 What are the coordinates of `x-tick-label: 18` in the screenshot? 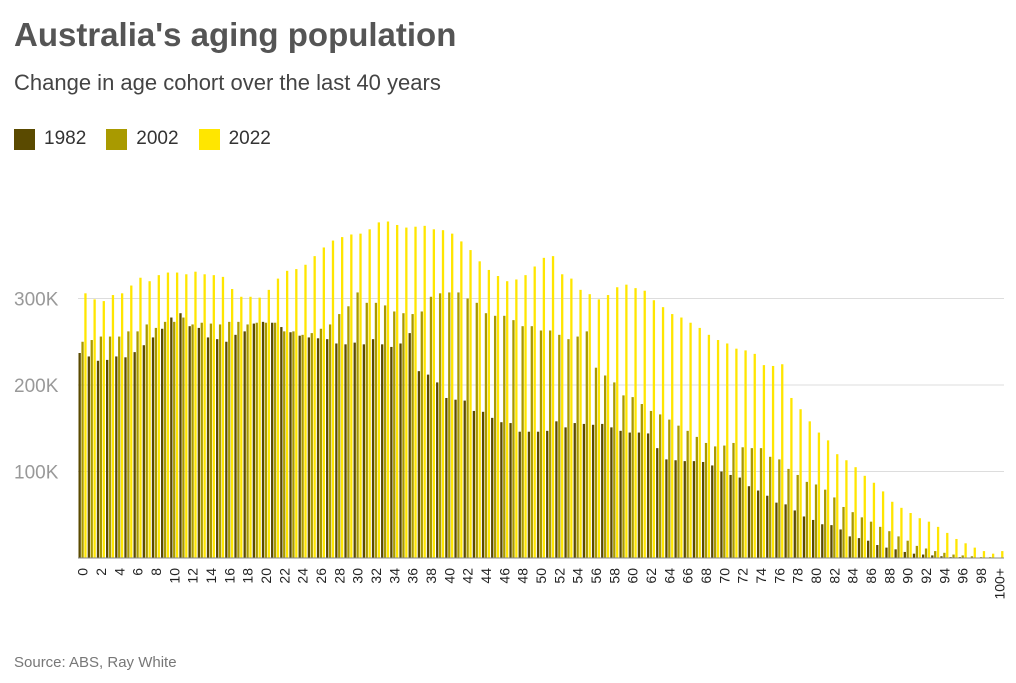 It's located at (248, 576).